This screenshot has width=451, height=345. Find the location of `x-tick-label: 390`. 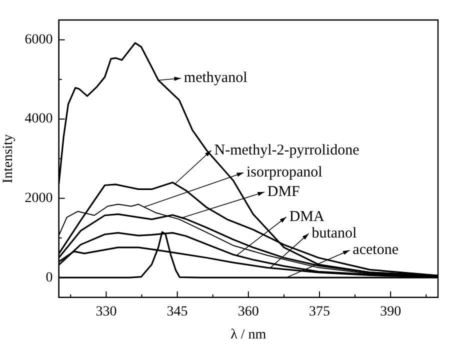

x-tick-label: 390 is located at coordinates (391, 312).